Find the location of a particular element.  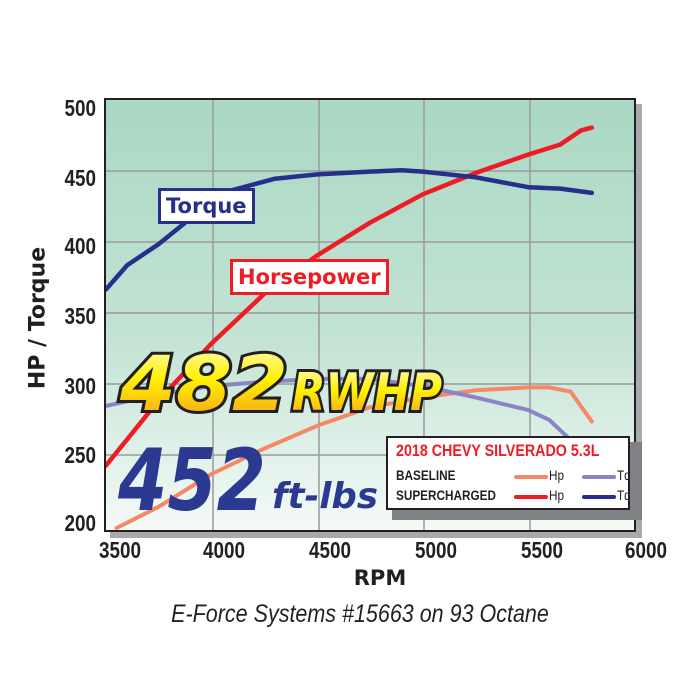

supercharged-hp-swatch is located at coordinates (531, 497).